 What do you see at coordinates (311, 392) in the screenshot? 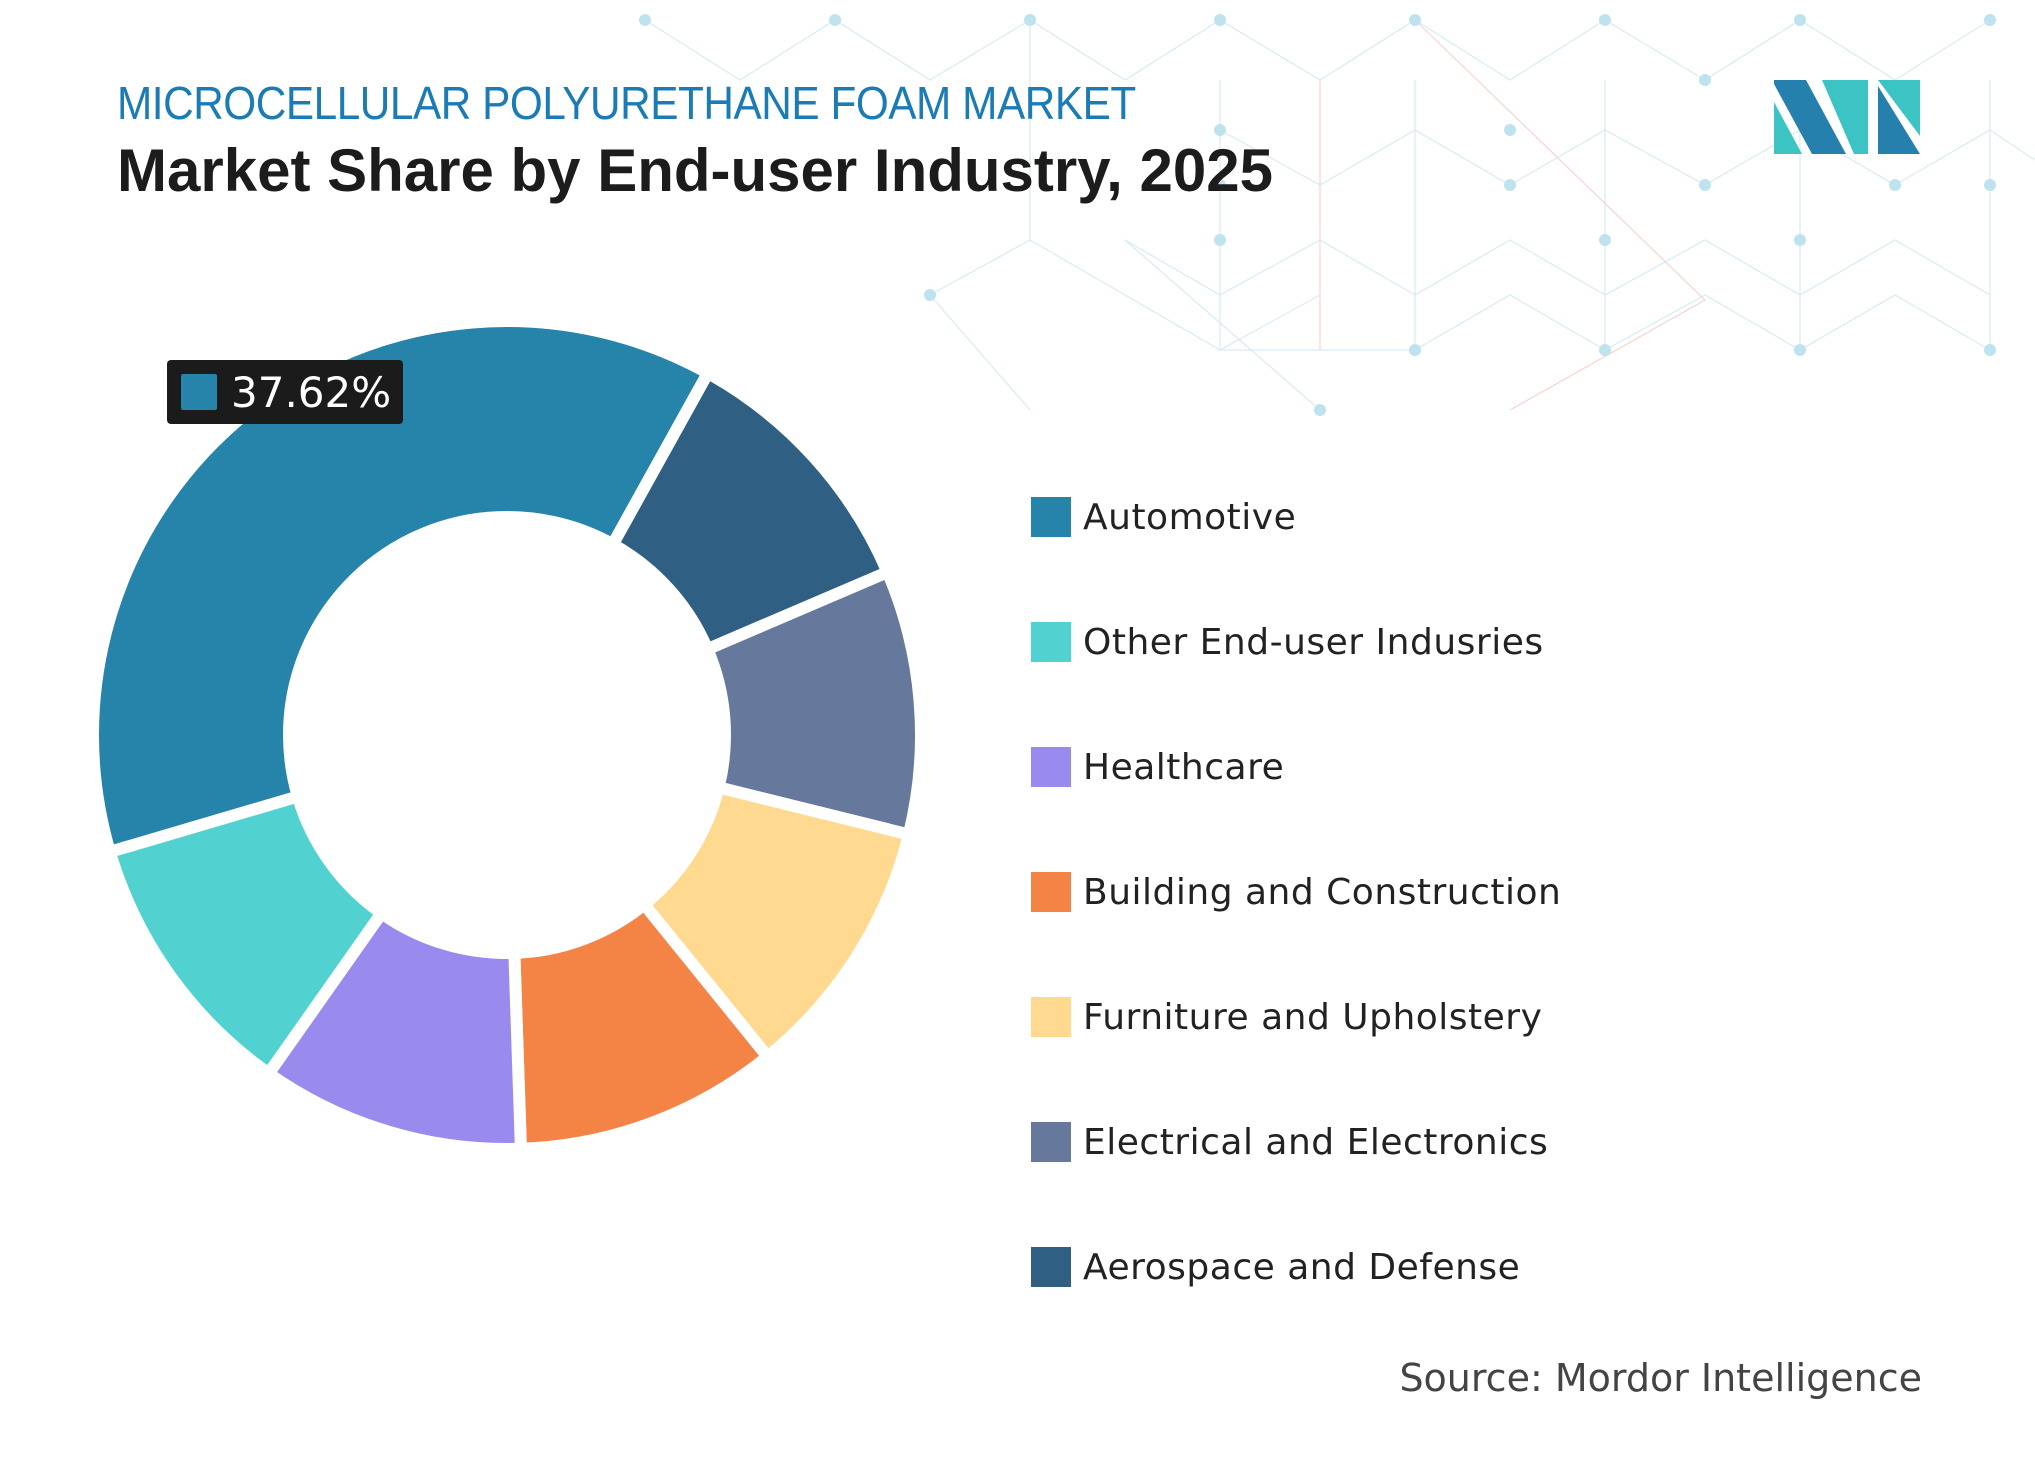
I see `tooltip-value: 37.62%` at bounding box center [311, 392].